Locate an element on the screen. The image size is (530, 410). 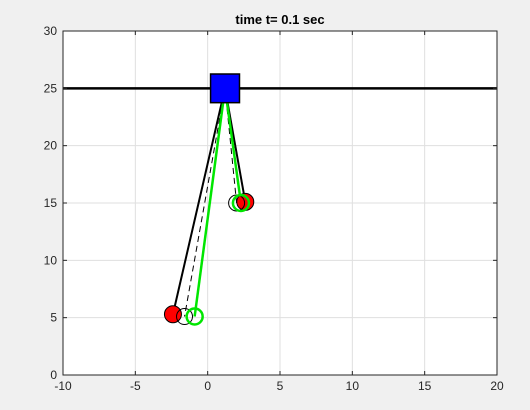
y-tick-label-4: 20 is located at coordinates (51, 146).